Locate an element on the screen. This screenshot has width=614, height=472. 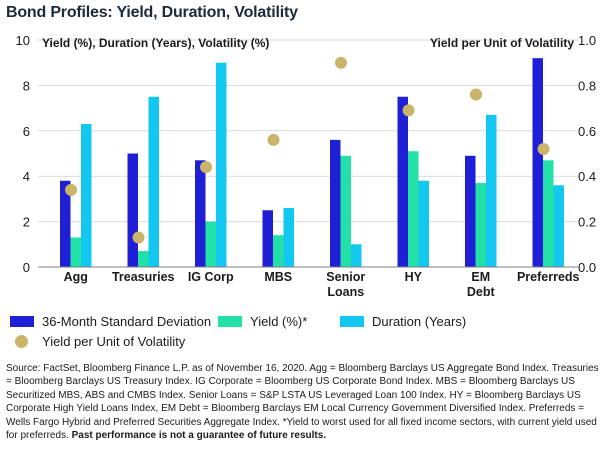
right-tick-label: 1.0 is located at coordinates (587, 40).